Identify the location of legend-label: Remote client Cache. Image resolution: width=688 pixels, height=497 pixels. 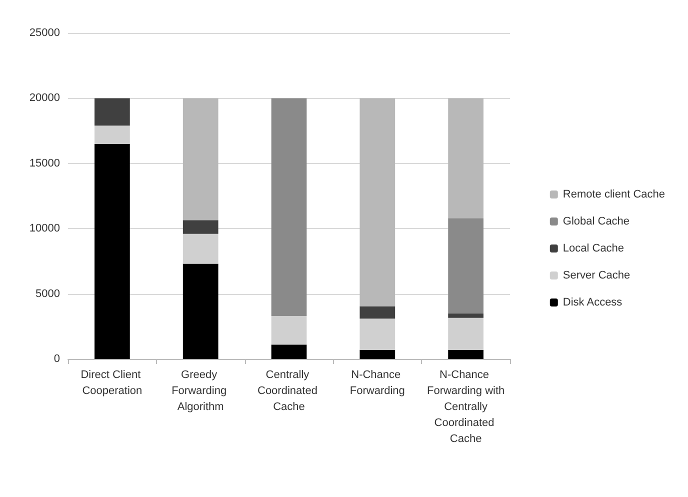
(614, 194).